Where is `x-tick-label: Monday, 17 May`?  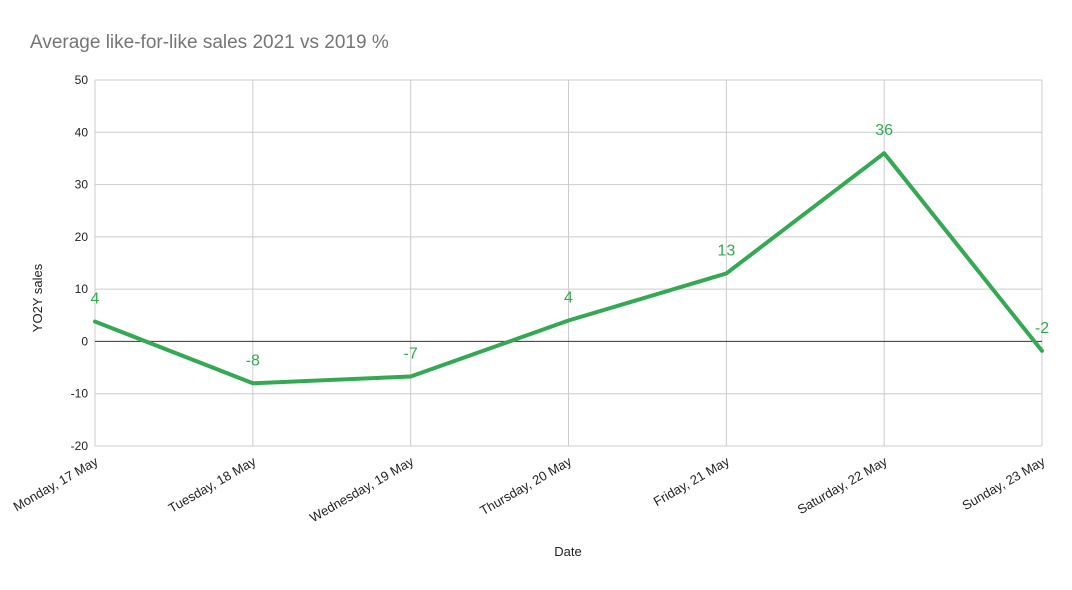 x-tick-label: Monday, 17 May is located at coordinates (56, 483).